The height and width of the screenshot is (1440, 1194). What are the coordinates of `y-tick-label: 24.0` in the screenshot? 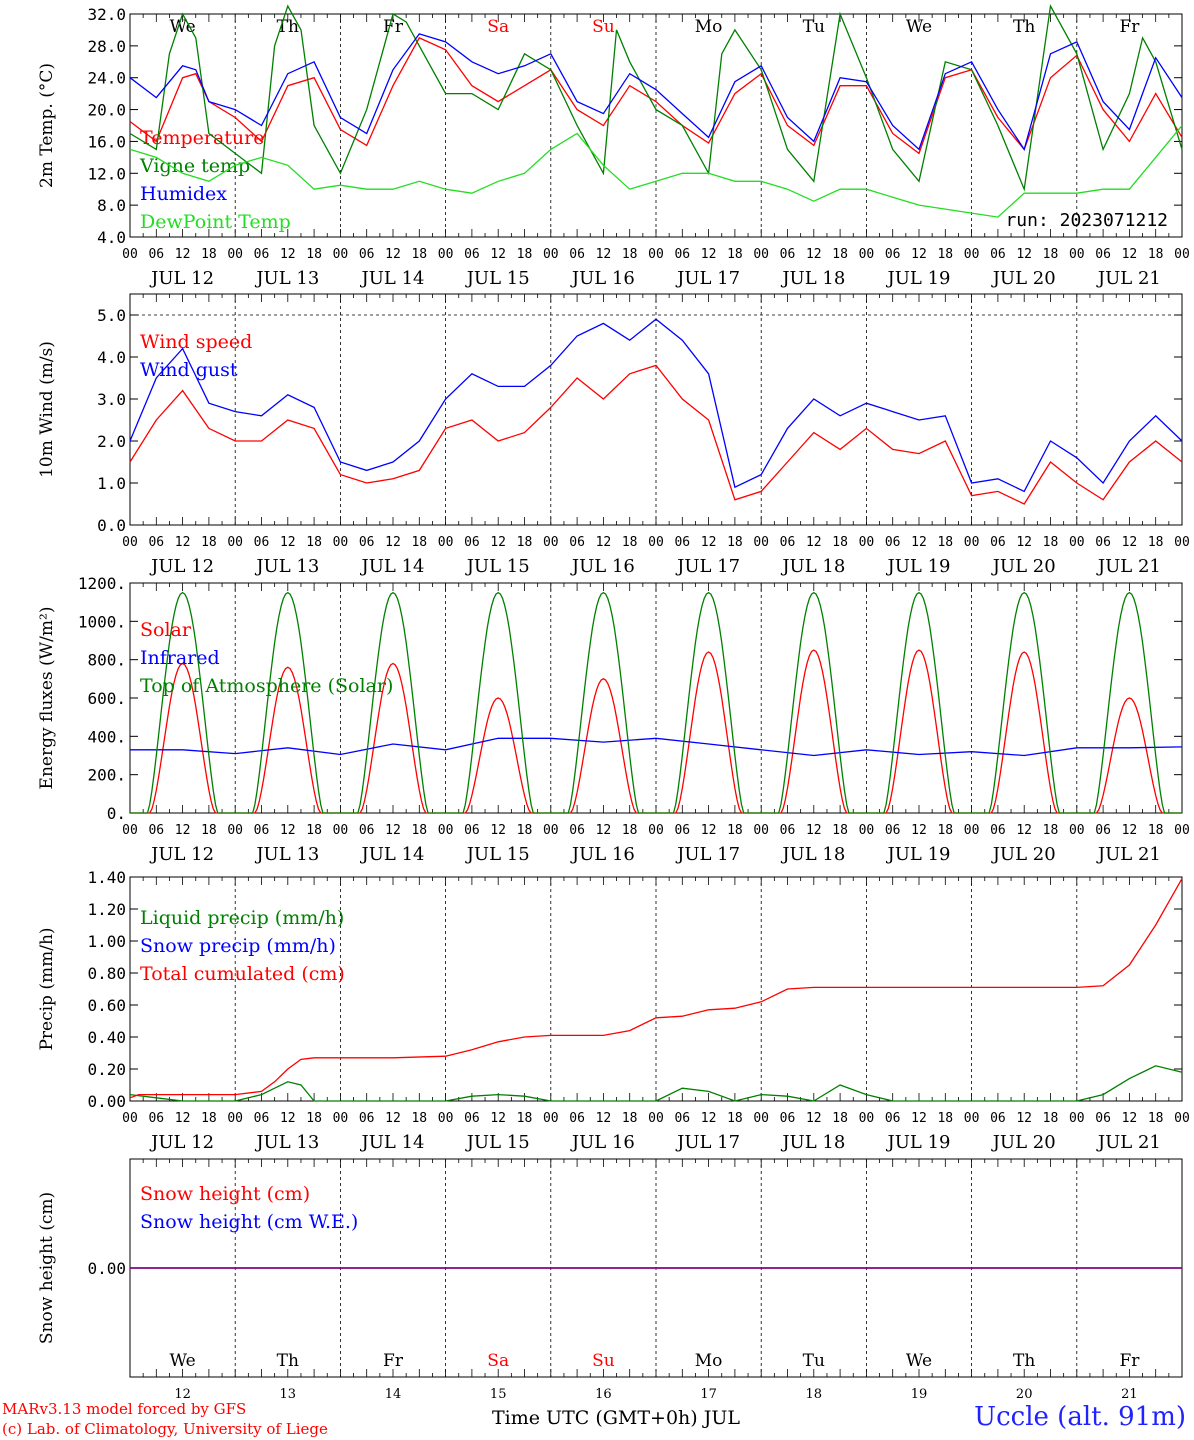 It's located at (106, 78).